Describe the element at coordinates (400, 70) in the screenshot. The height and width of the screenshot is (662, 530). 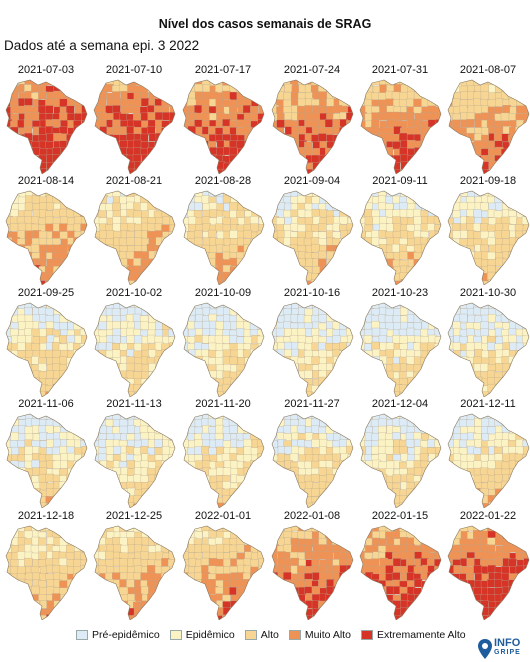
I see `map-date-label: 2021-07-31` at that location.